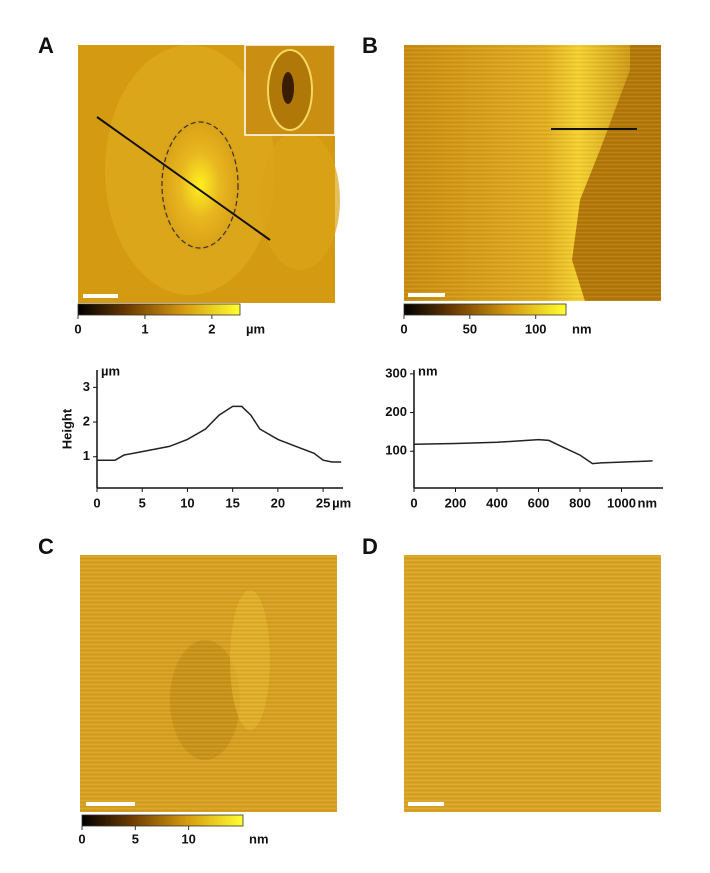  Describe the element at coordinates (470, 328) in the screenshot. I see `colorbar-tick-label: 50` at that location.